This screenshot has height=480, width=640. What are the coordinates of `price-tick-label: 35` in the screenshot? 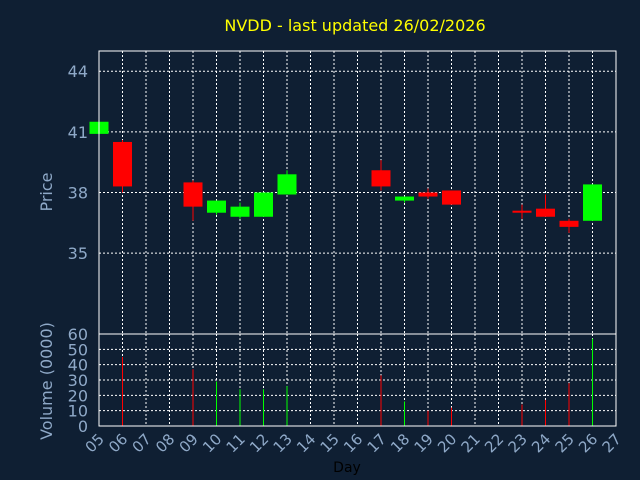 It's located at (78, 253).